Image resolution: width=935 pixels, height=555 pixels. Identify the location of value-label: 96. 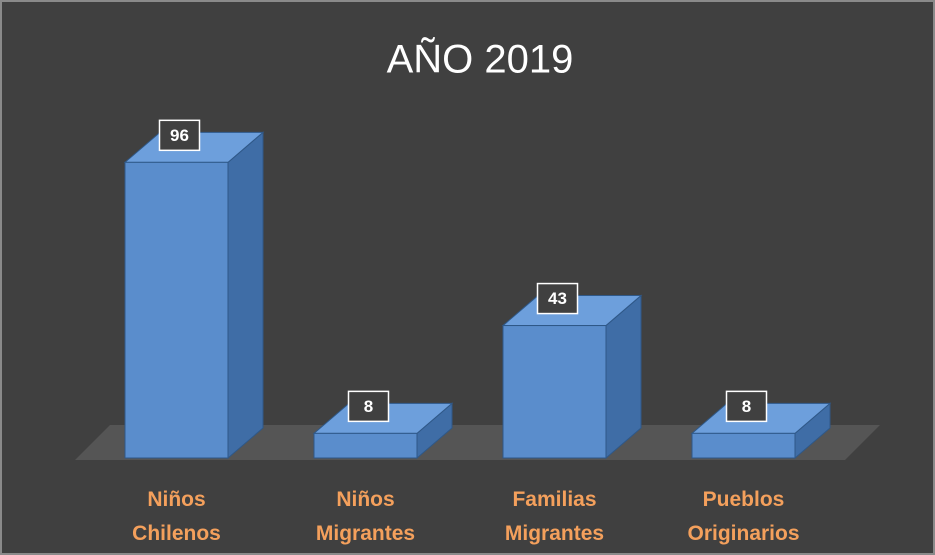
(179, 135).